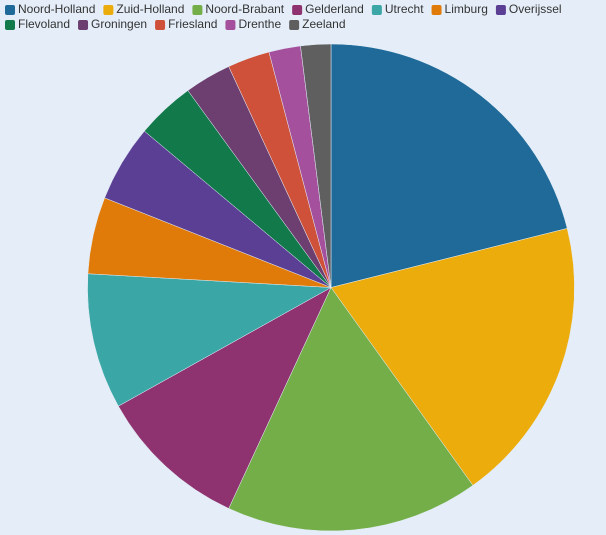 Image resolution: width=606 pixels, height=535 pixels. I want to click on legend-label: Utrecht, so click(404, 9).